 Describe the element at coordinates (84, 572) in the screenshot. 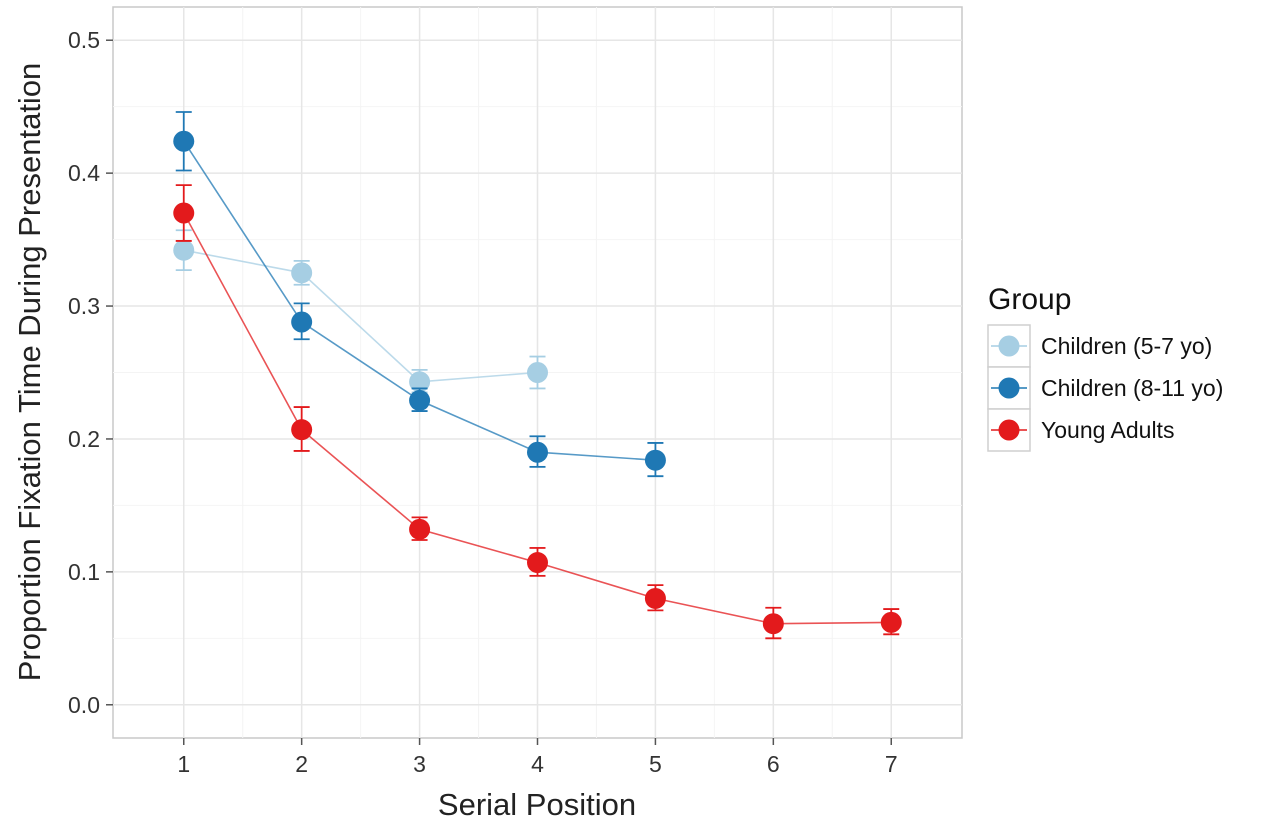

I see `y-tick-label: 0.1` at that location.